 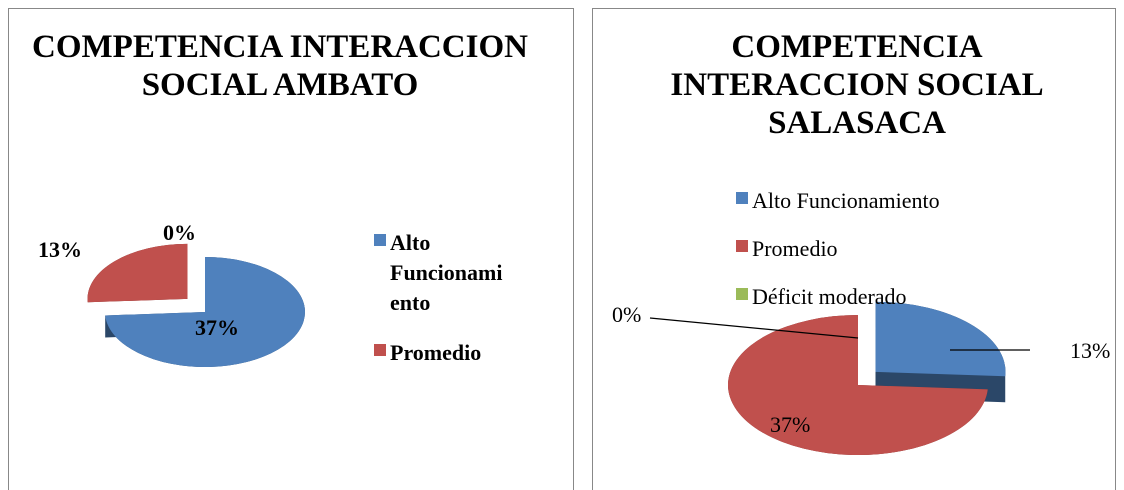 I want to click on legend-item: Déficit moderado, so click(x=821, y=297).